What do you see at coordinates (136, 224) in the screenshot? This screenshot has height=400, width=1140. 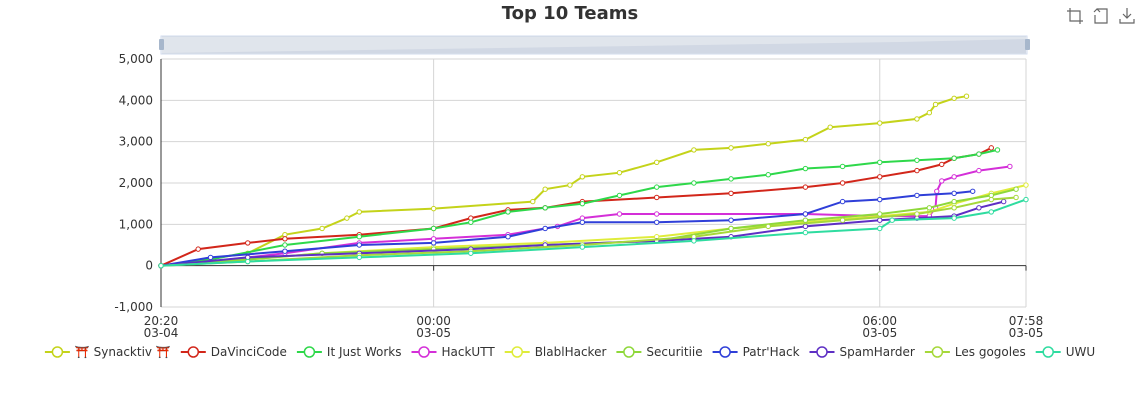 I see `y-tick-label: 1,000` at bounding box center [136, 224].